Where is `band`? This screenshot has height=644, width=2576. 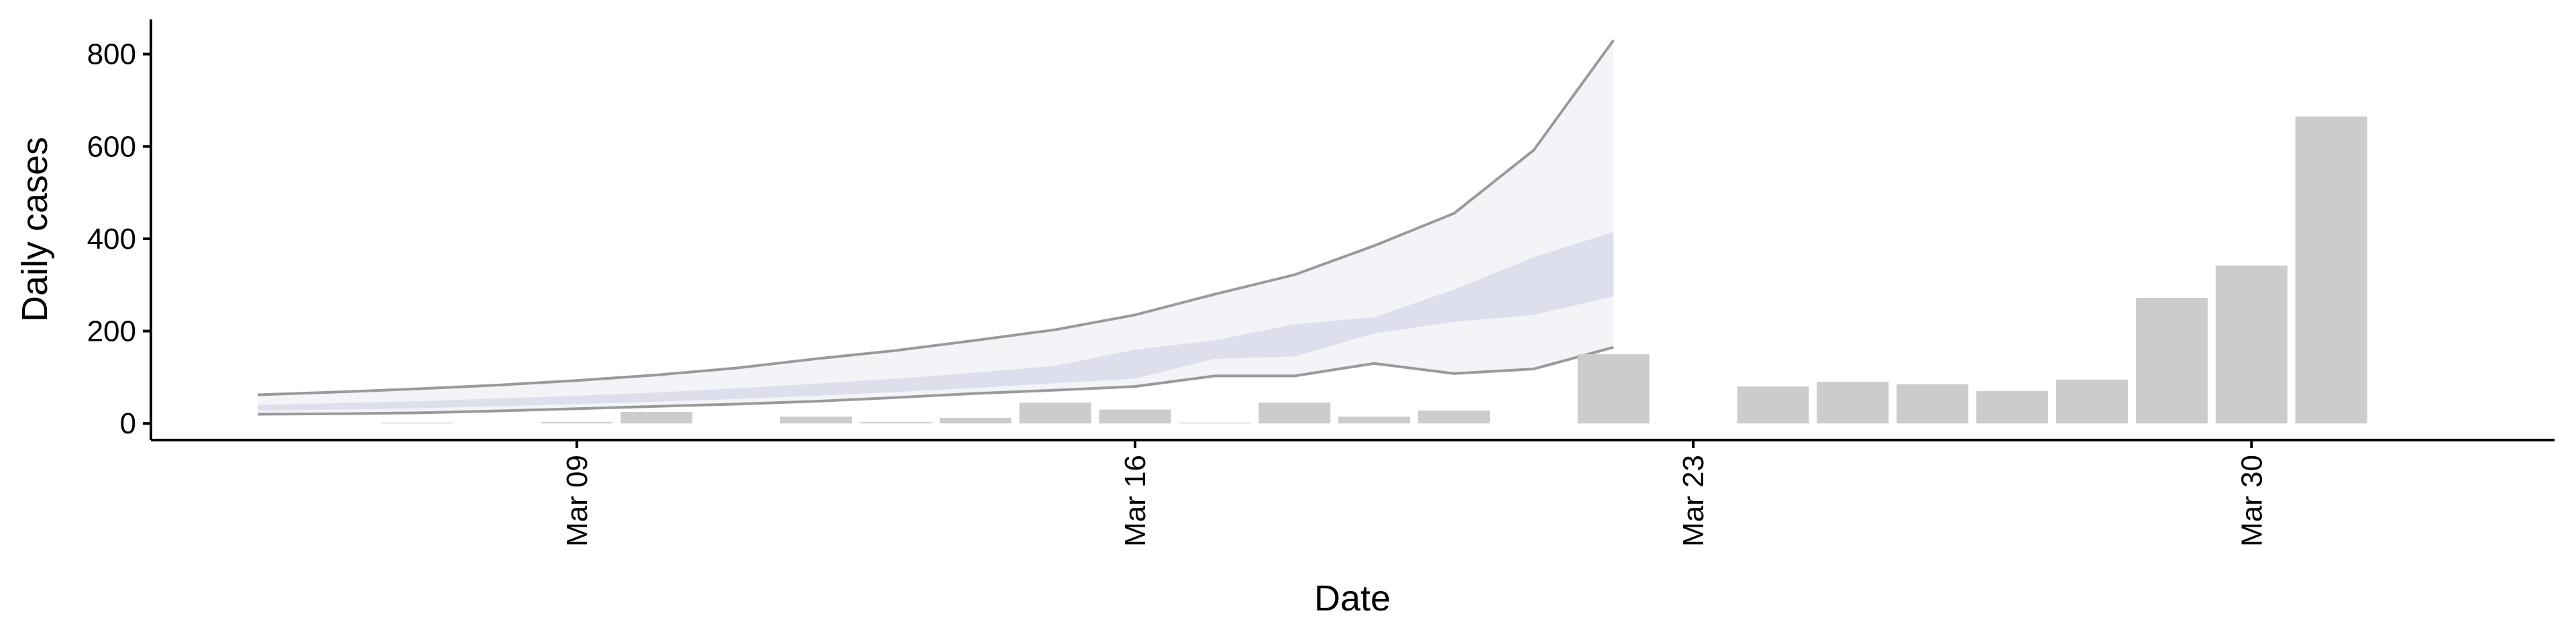 band is located at coordinates (936, 321).